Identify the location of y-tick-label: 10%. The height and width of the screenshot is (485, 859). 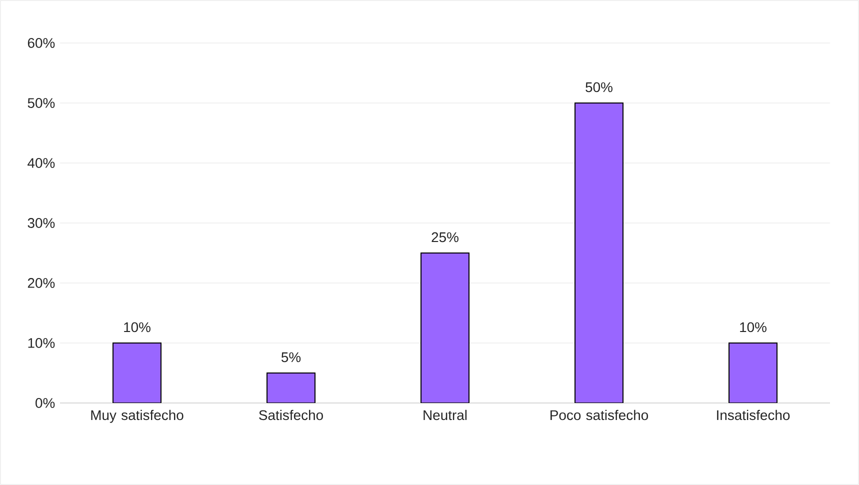
(41, 343).